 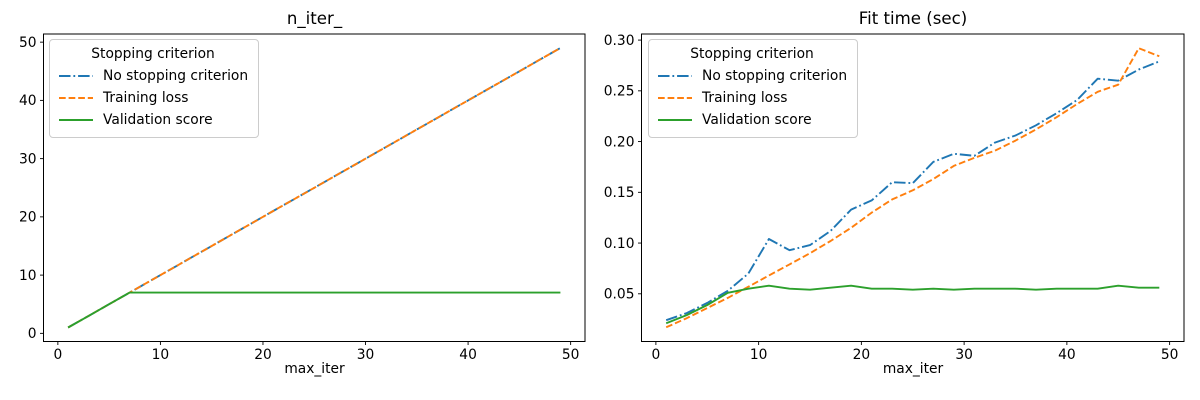 What do you see at coordinates (28, 43) in the screenshot?
I see `y-tick-label: 50` at bounding box center [28, 43].